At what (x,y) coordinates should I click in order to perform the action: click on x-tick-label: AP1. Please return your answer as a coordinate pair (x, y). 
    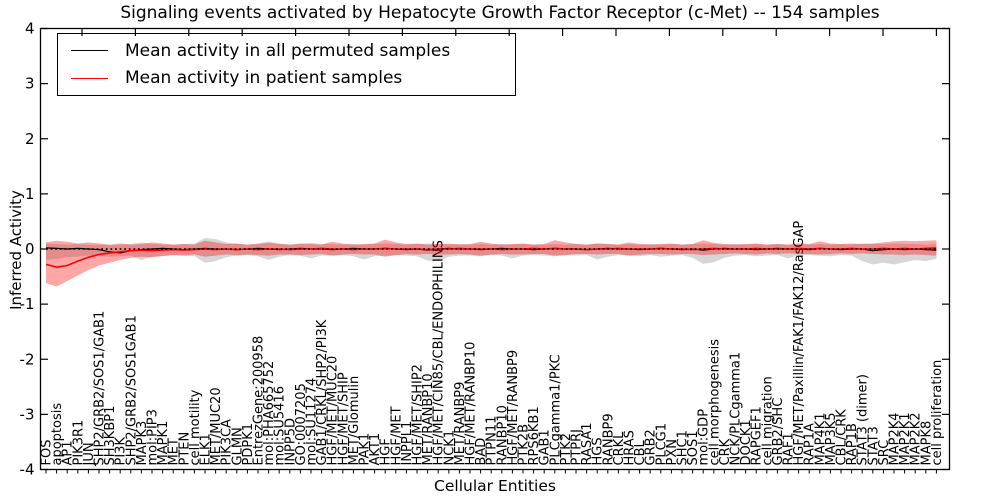
    Looking at the image, I should click on (68, 452).